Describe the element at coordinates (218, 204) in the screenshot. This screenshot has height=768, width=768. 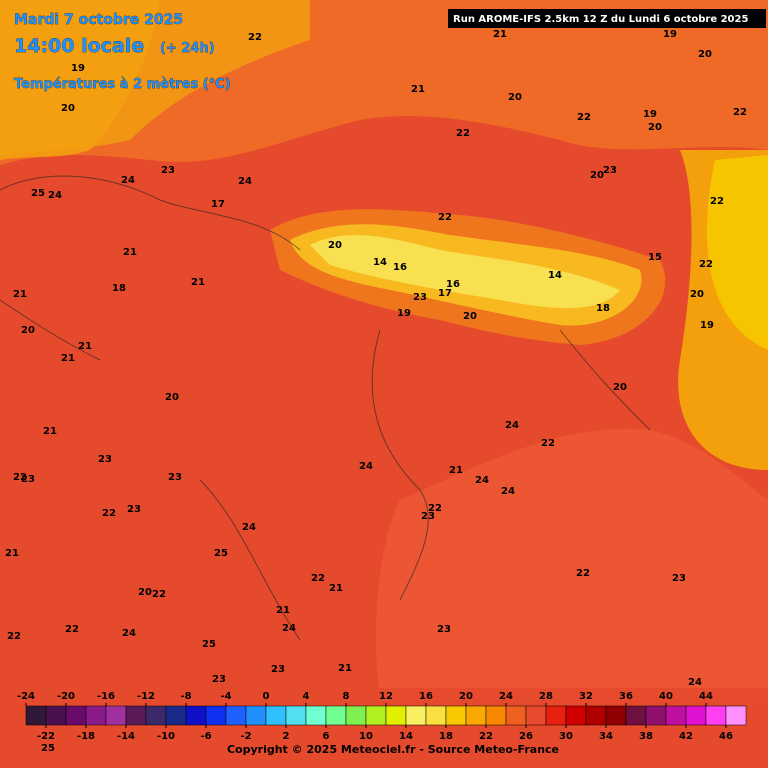
I see `contour-label: 17` at that location.